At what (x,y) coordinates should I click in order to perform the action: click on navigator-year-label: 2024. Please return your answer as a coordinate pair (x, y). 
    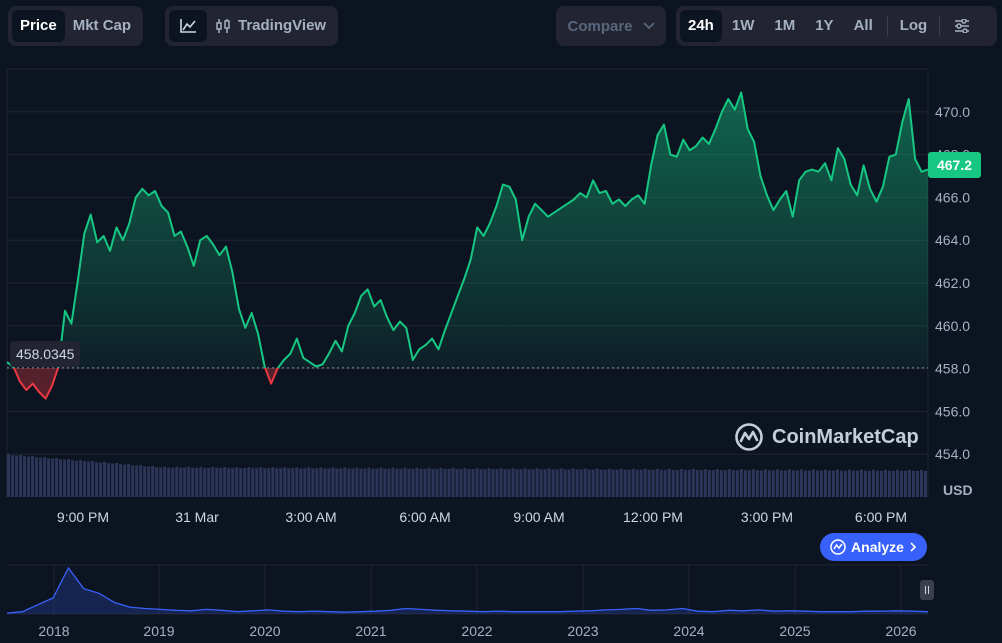
    Looking at the image, I should click on (688, 631).